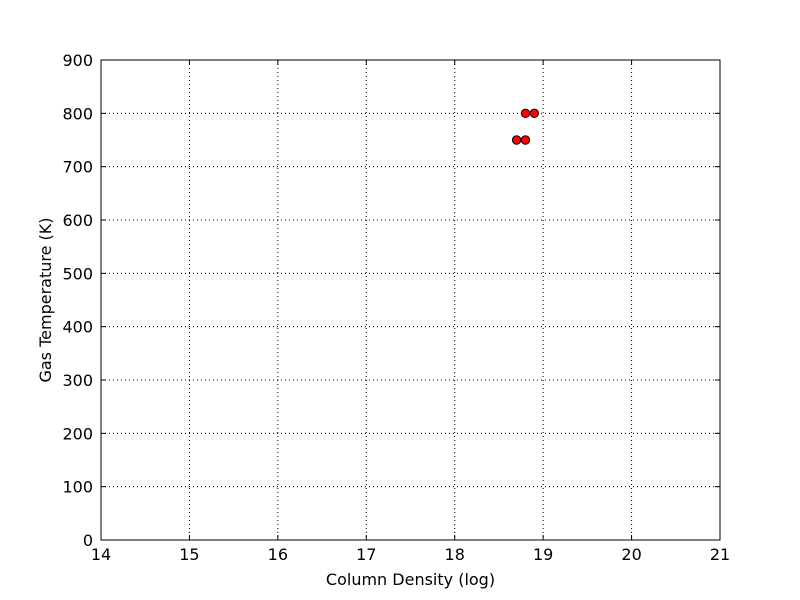 Image resolution: width=800 pixels, height=600 pixels. Describe the element at coordinates (455, 554) in the screenshot. I see `x-tick-label: 18` at that location.